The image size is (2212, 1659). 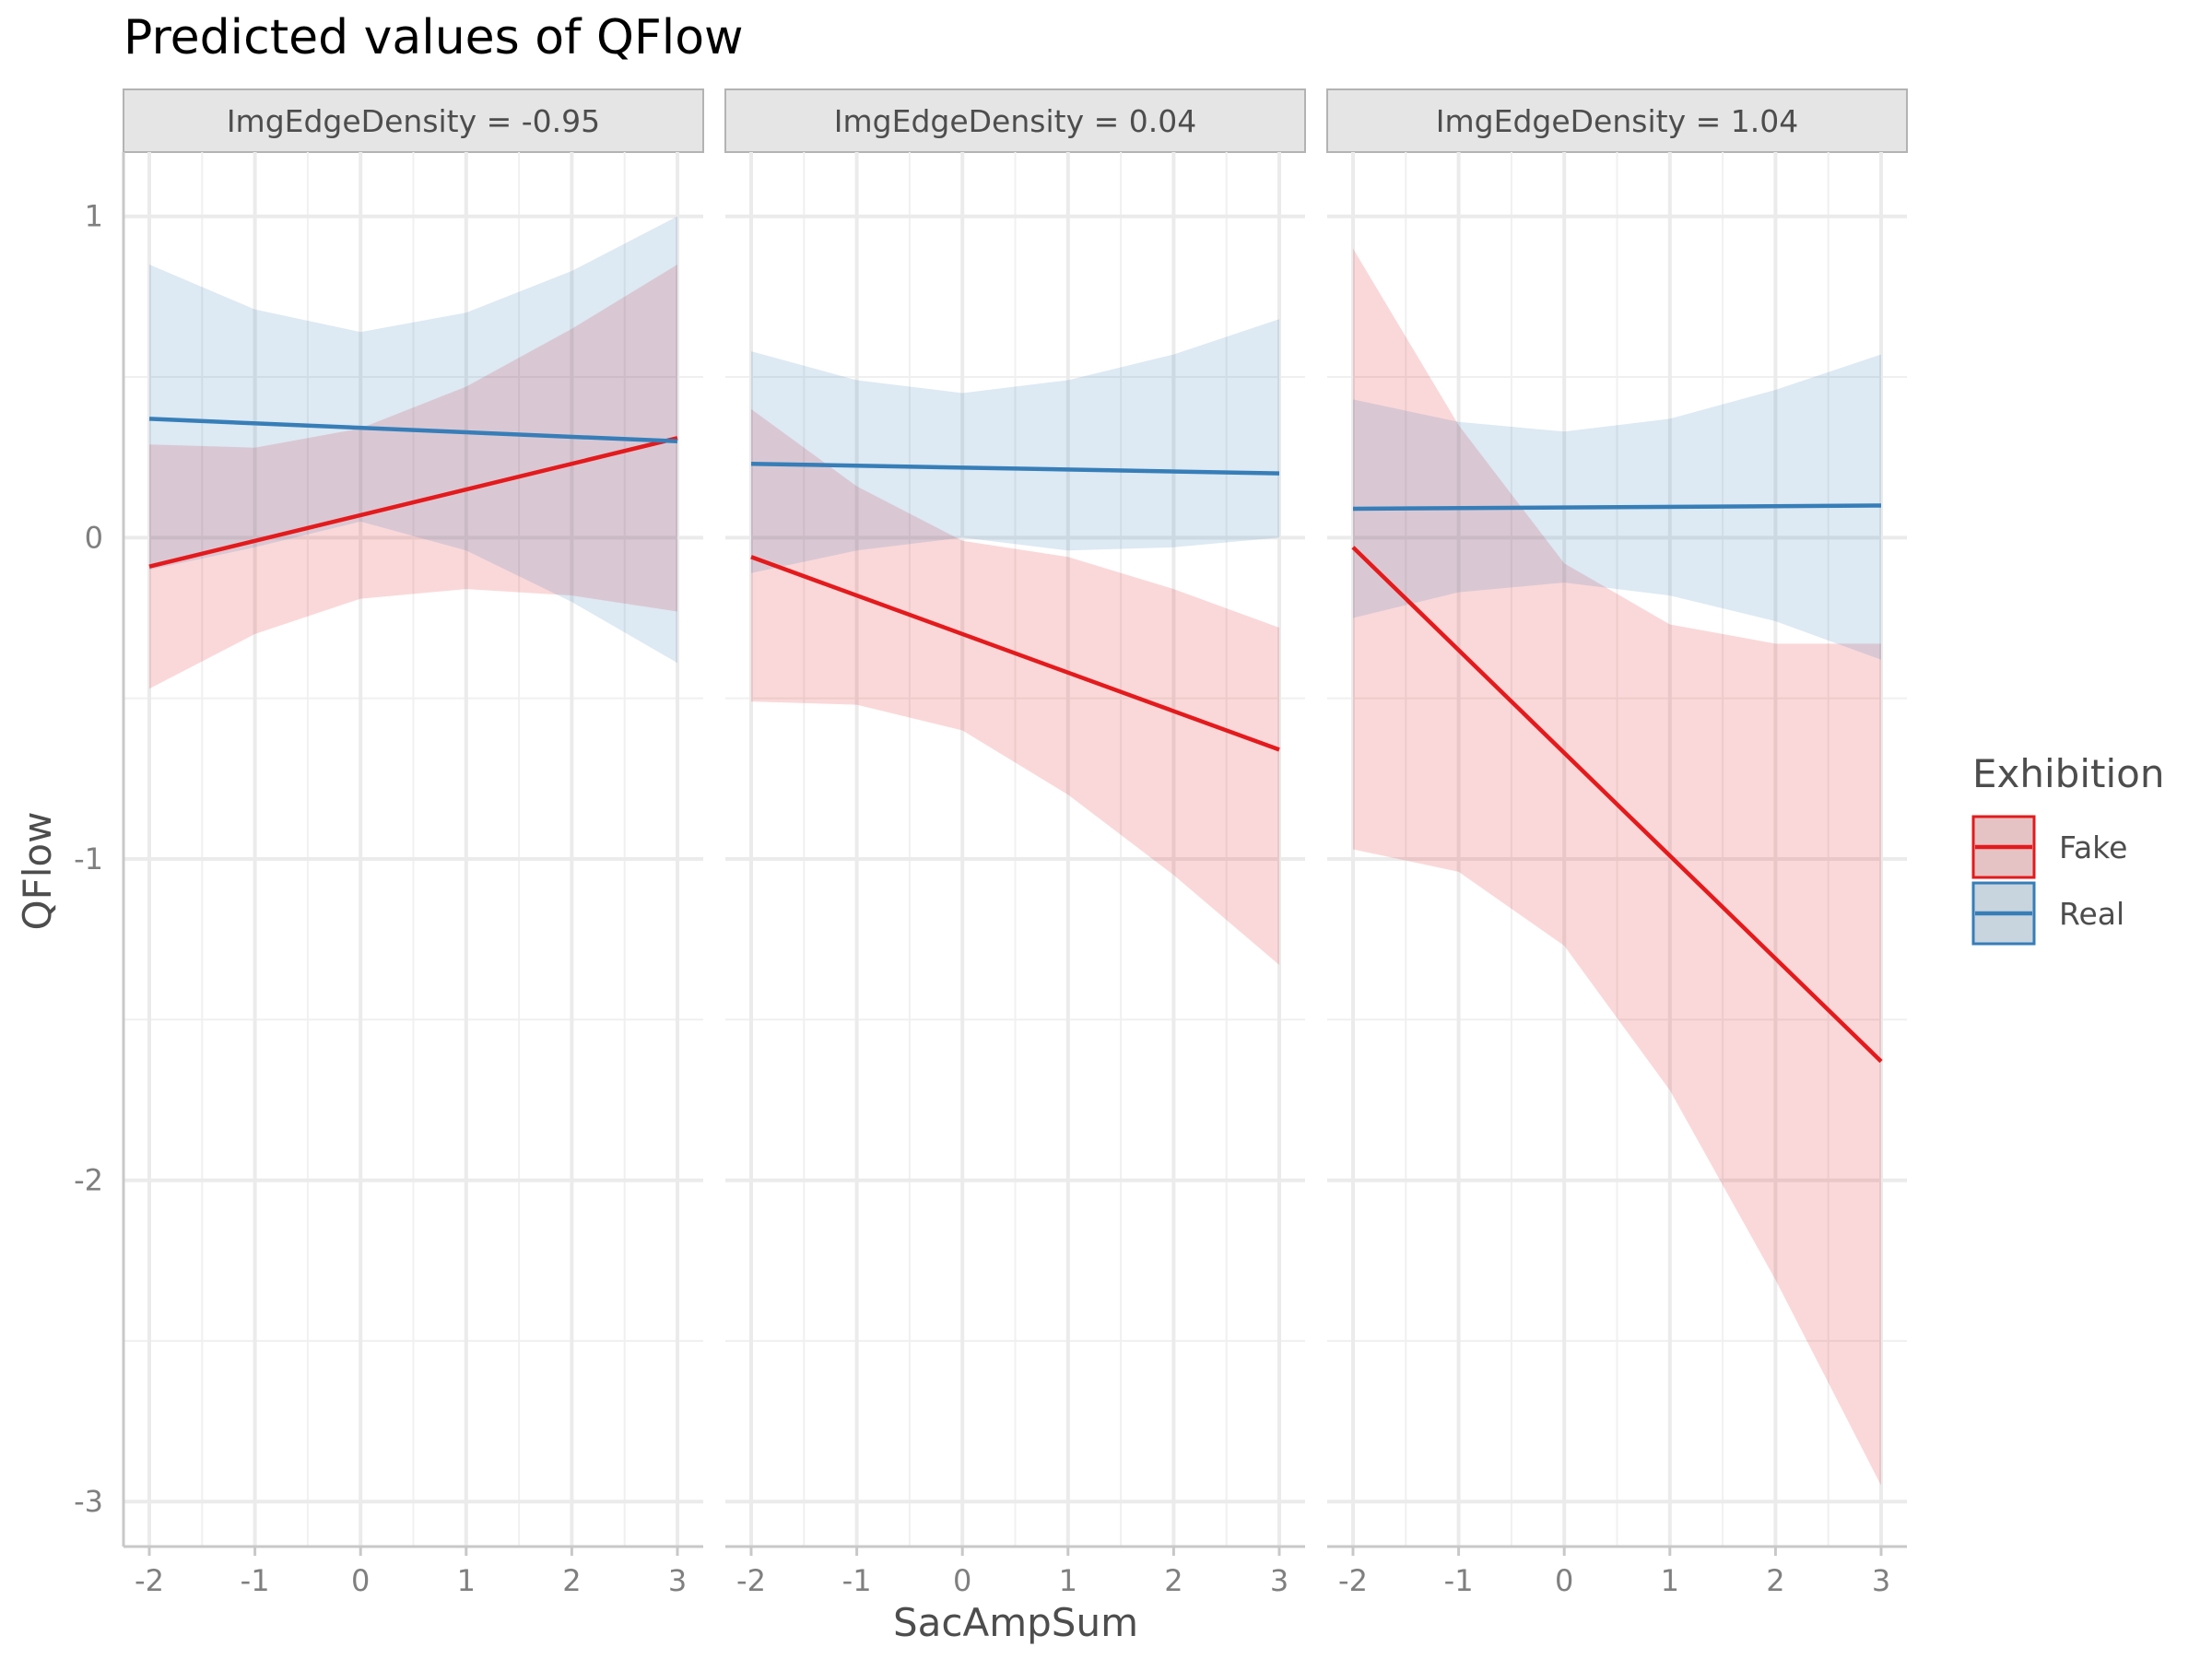 I want to click on y-tick-label: -1, so click(x=88, y=859).